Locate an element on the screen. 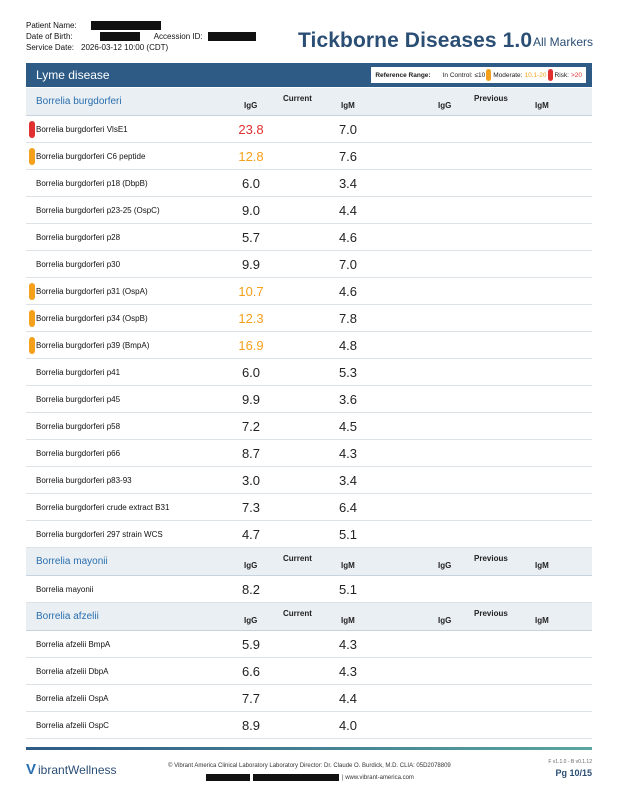  current-igm-value: 7.8 is located at coordinates (348, 318).